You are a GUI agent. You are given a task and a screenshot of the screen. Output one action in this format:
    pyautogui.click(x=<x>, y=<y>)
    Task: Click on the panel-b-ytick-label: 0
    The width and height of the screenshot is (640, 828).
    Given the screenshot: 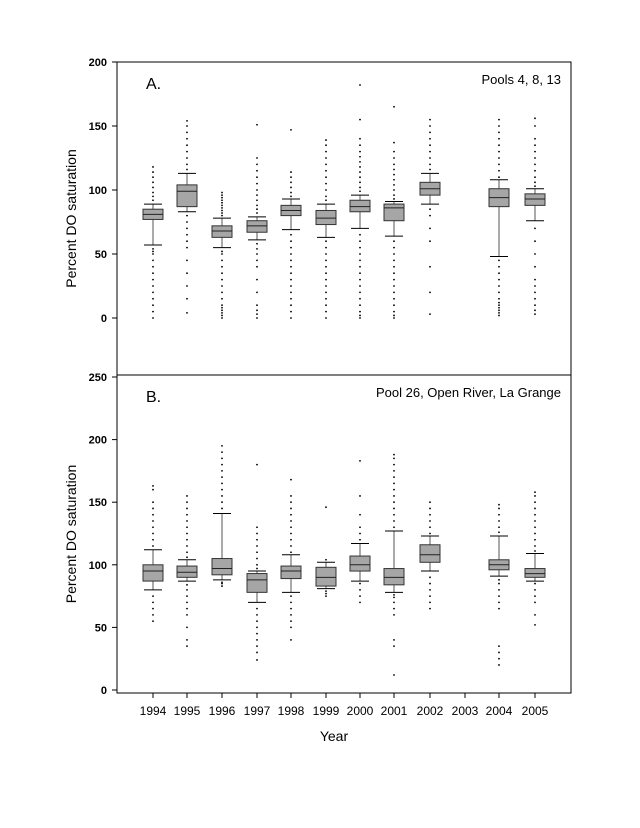 What is the action you would take?
    pyautogui.click(x=104, y=691)
    